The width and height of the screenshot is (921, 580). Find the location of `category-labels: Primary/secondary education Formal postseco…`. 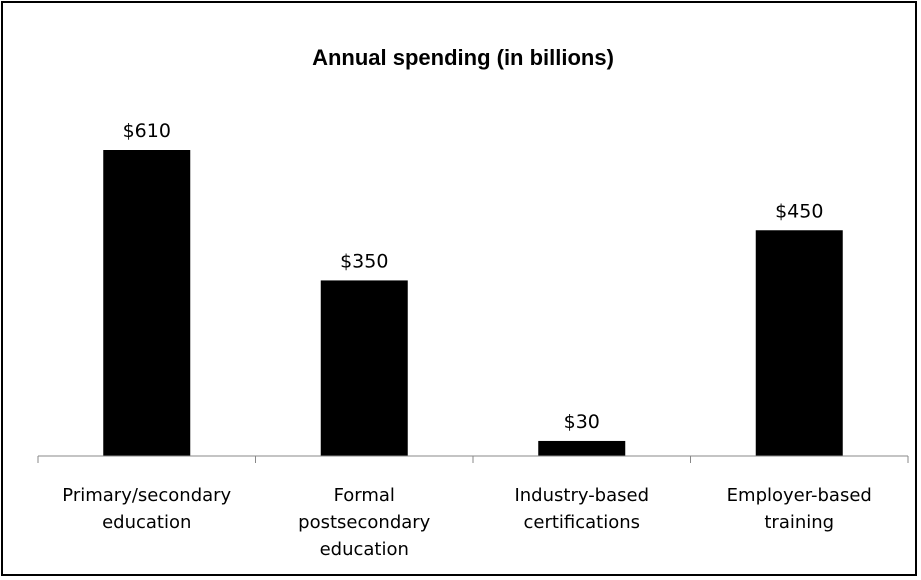

category-labels: Primary/secondary education Formal postseco… is located at coordinates (467, 522).